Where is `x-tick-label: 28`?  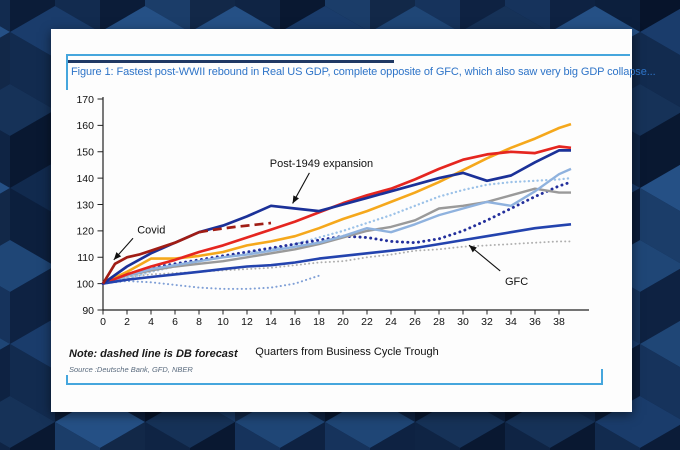
x-tick-label: 28 is located at coordinates (439, 322).